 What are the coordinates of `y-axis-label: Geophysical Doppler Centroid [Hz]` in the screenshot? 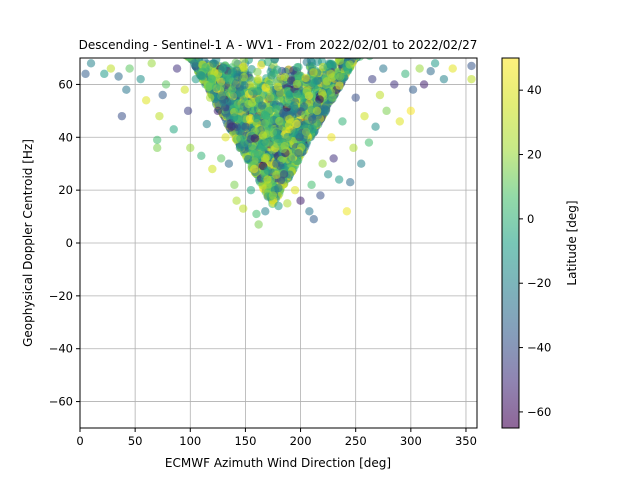 It's located at (28, 243).